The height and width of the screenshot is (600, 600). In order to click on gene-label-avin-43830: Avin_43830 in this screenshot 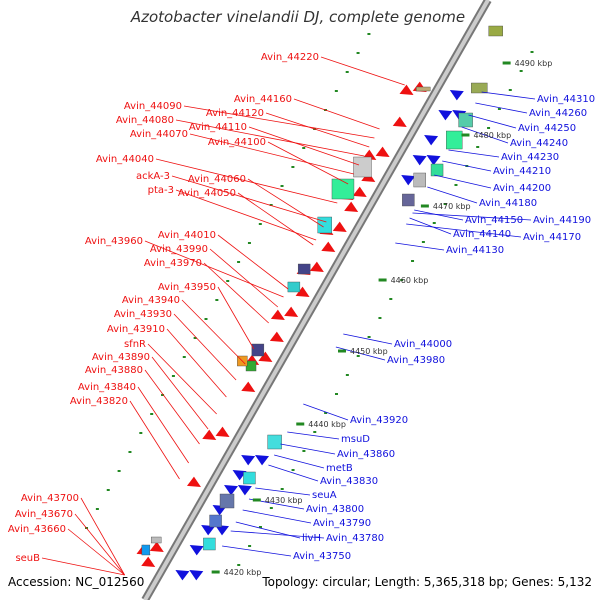, I will do `click(349, 481)`.